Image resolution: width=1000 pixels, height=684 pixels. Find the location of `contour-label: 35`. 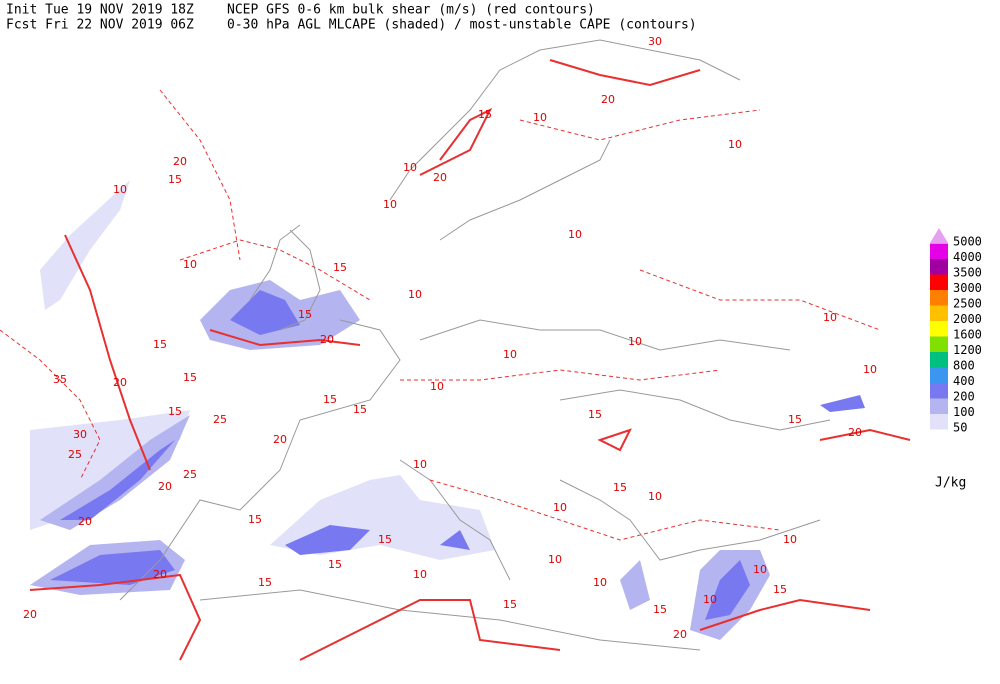

contour-label: 35 is located at coordinates (60, 379).